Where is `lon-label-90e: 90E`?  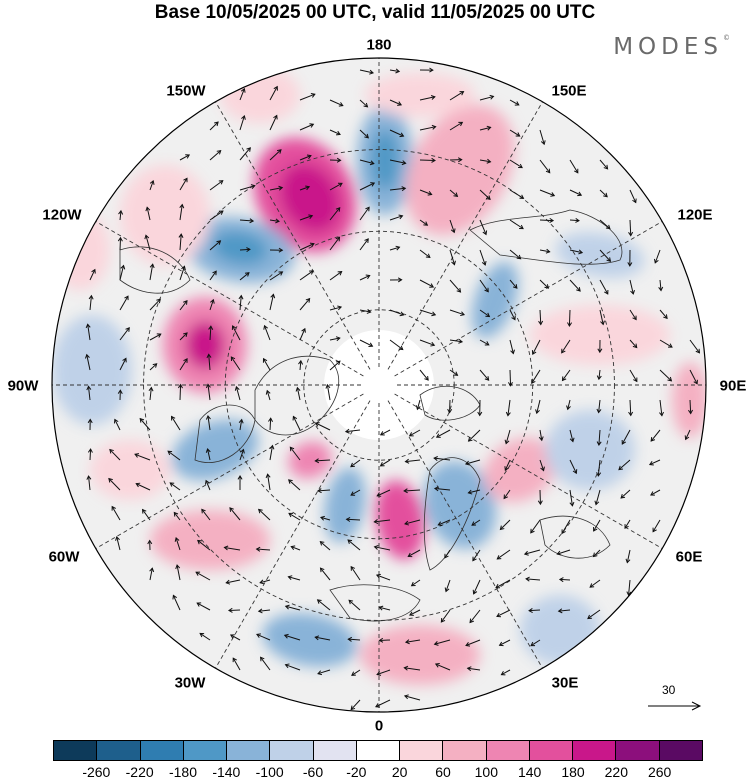
lon-label-90e: 90E is located at coordinates (733, 386).